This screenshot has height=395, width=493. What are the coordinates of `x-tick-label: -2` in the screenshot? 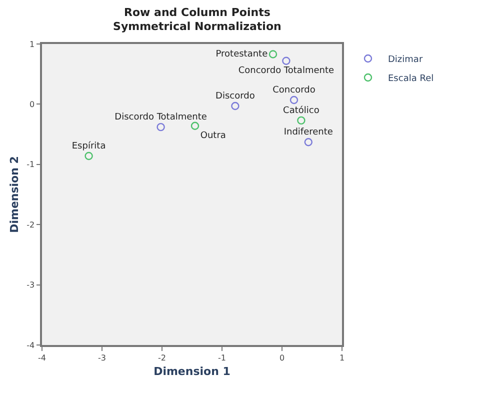 It's located at (162, 357).